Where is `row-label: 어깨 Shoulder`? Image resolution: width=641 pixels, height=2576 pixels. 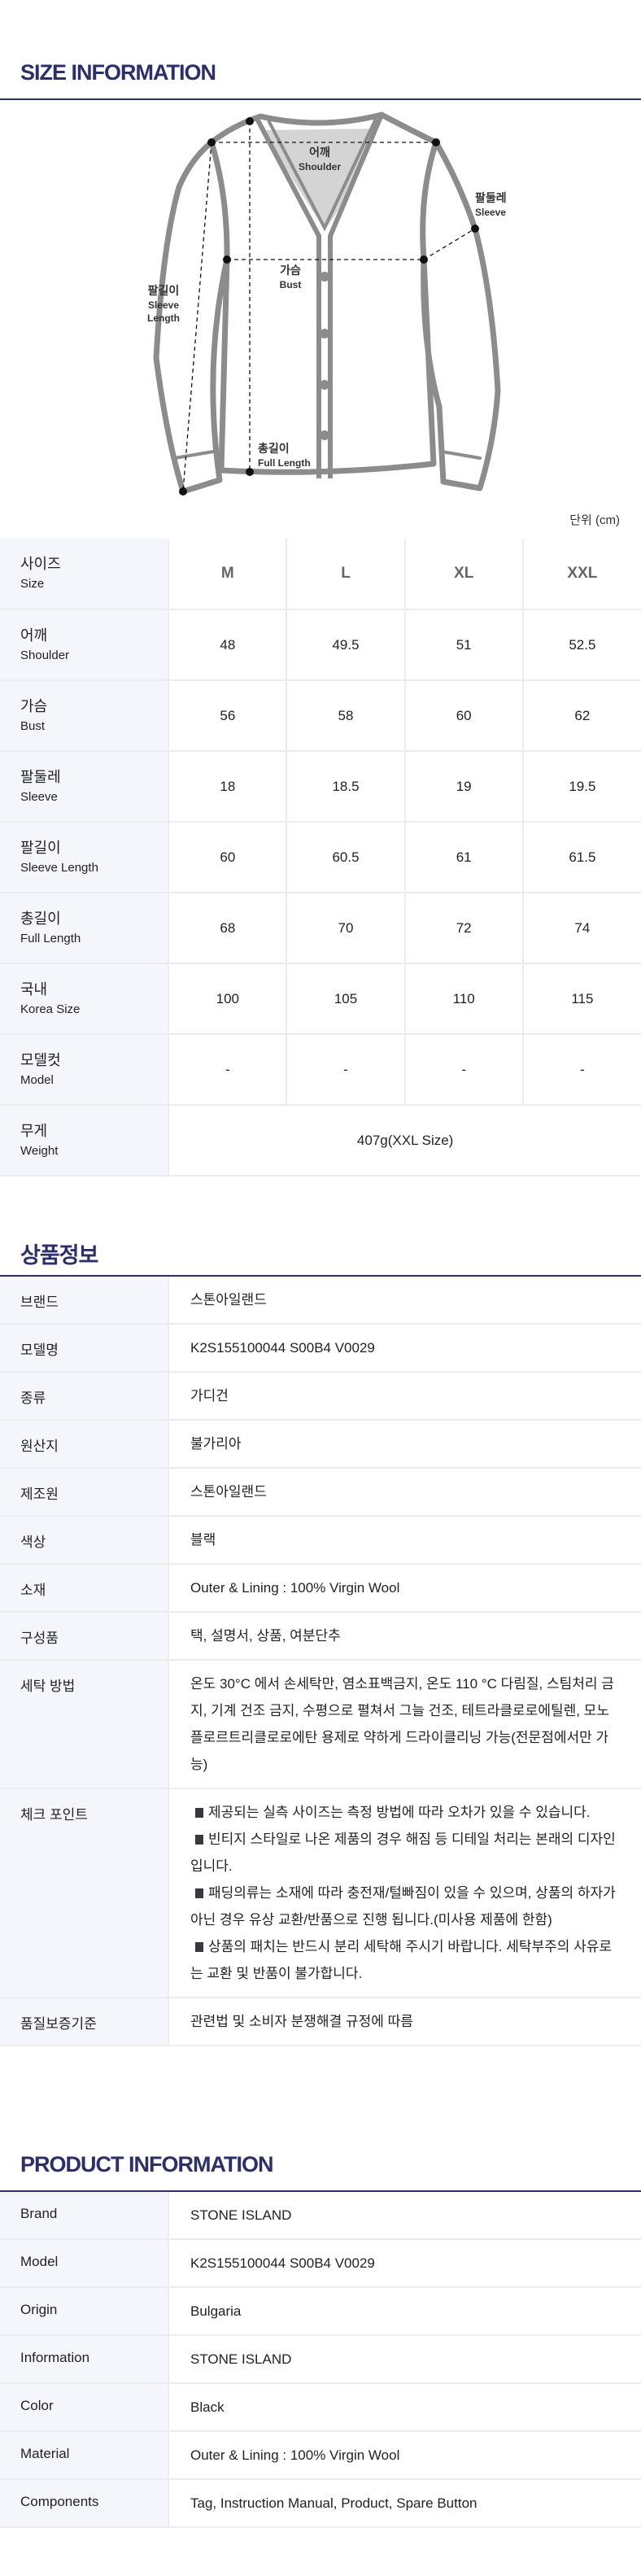
row-label: 어깨 Shoulder is located at coordinates (85, 645).